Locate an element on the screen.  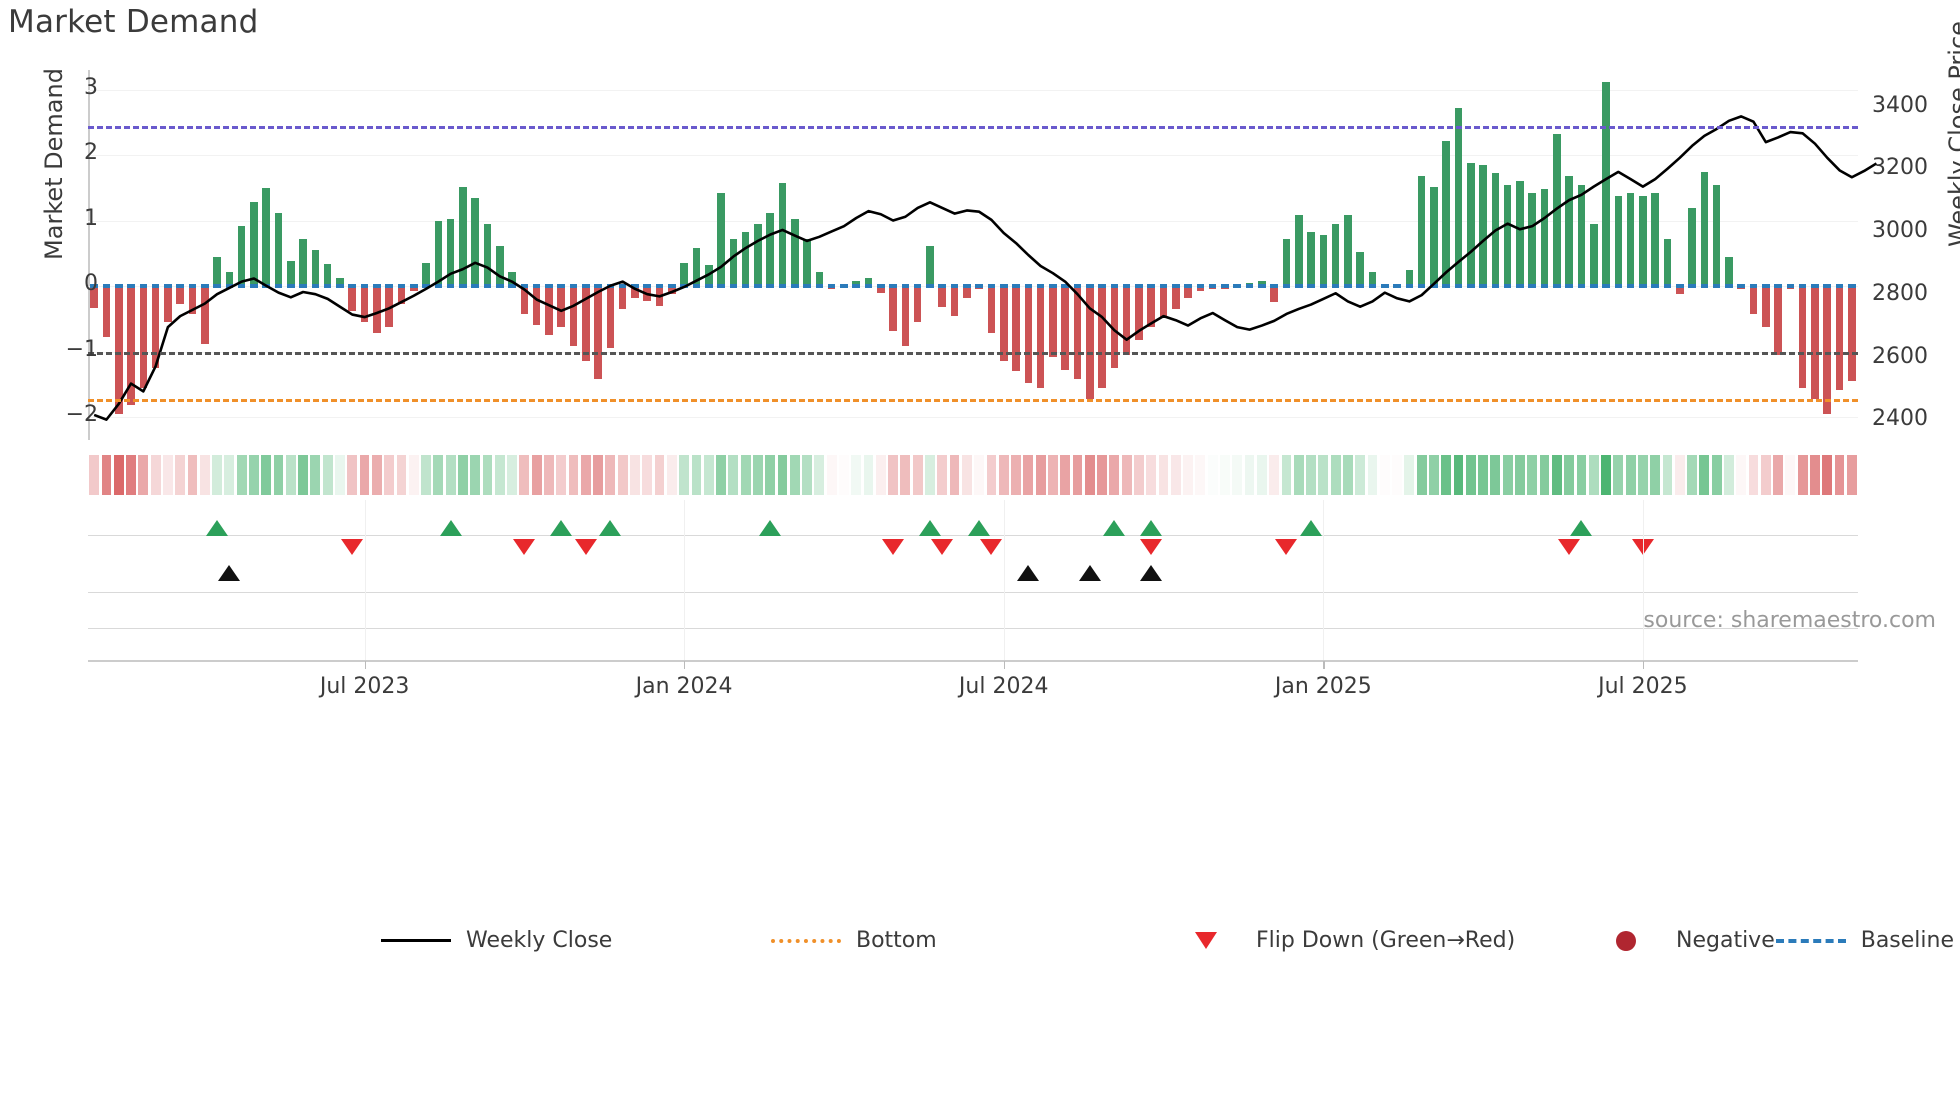
legend-item: Flip Down (Green→Red) is located at coordinates (1380, 940).